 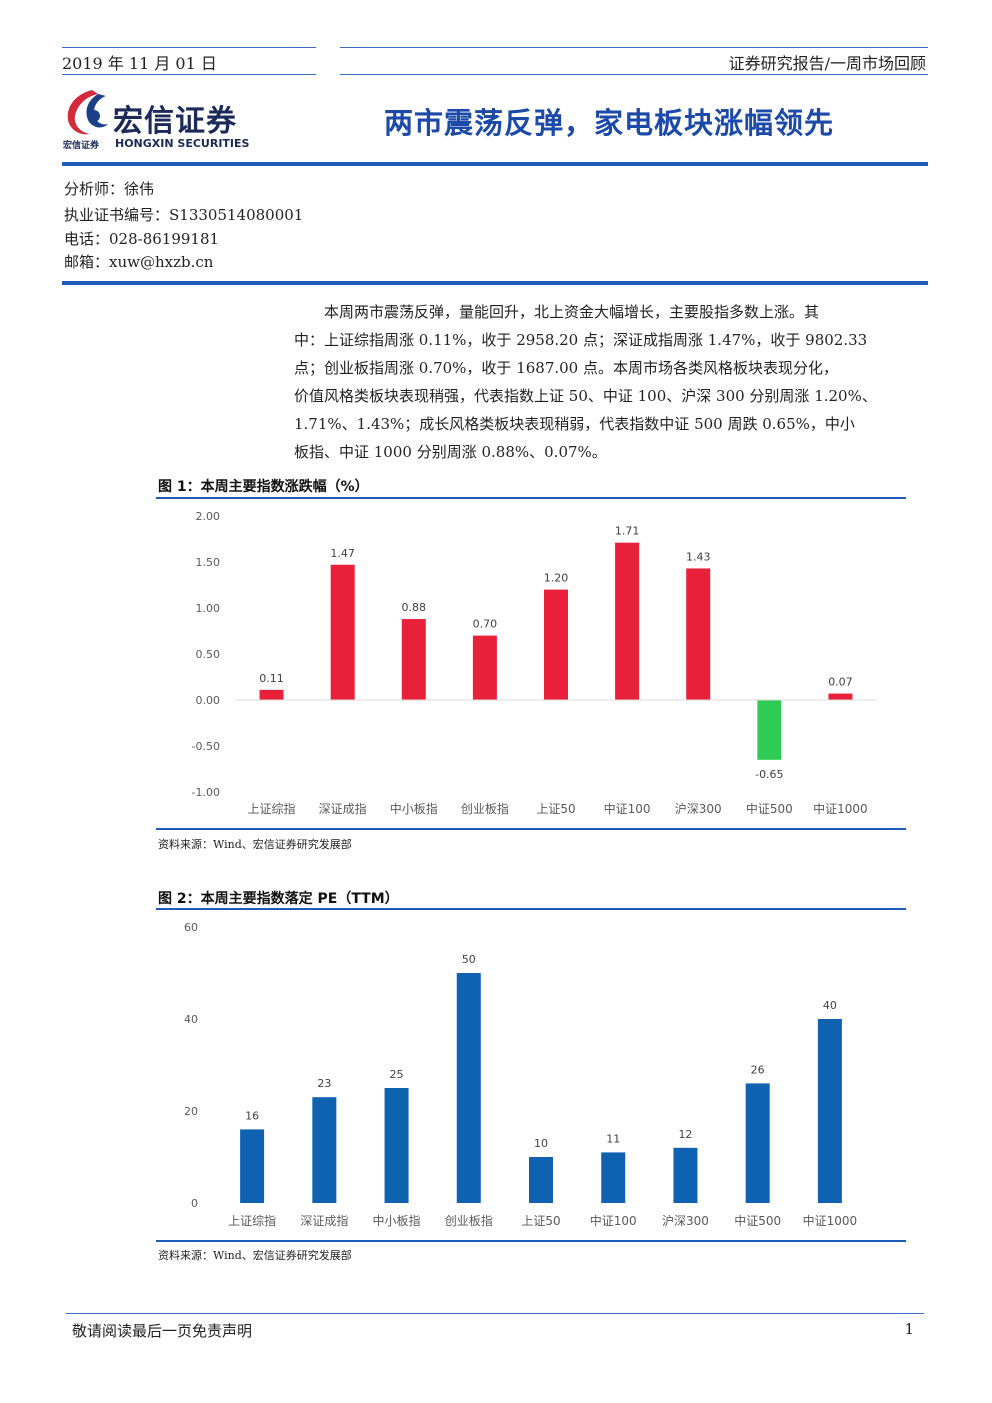 I want to click on data-label: 40, so click(x=830, y=1005).